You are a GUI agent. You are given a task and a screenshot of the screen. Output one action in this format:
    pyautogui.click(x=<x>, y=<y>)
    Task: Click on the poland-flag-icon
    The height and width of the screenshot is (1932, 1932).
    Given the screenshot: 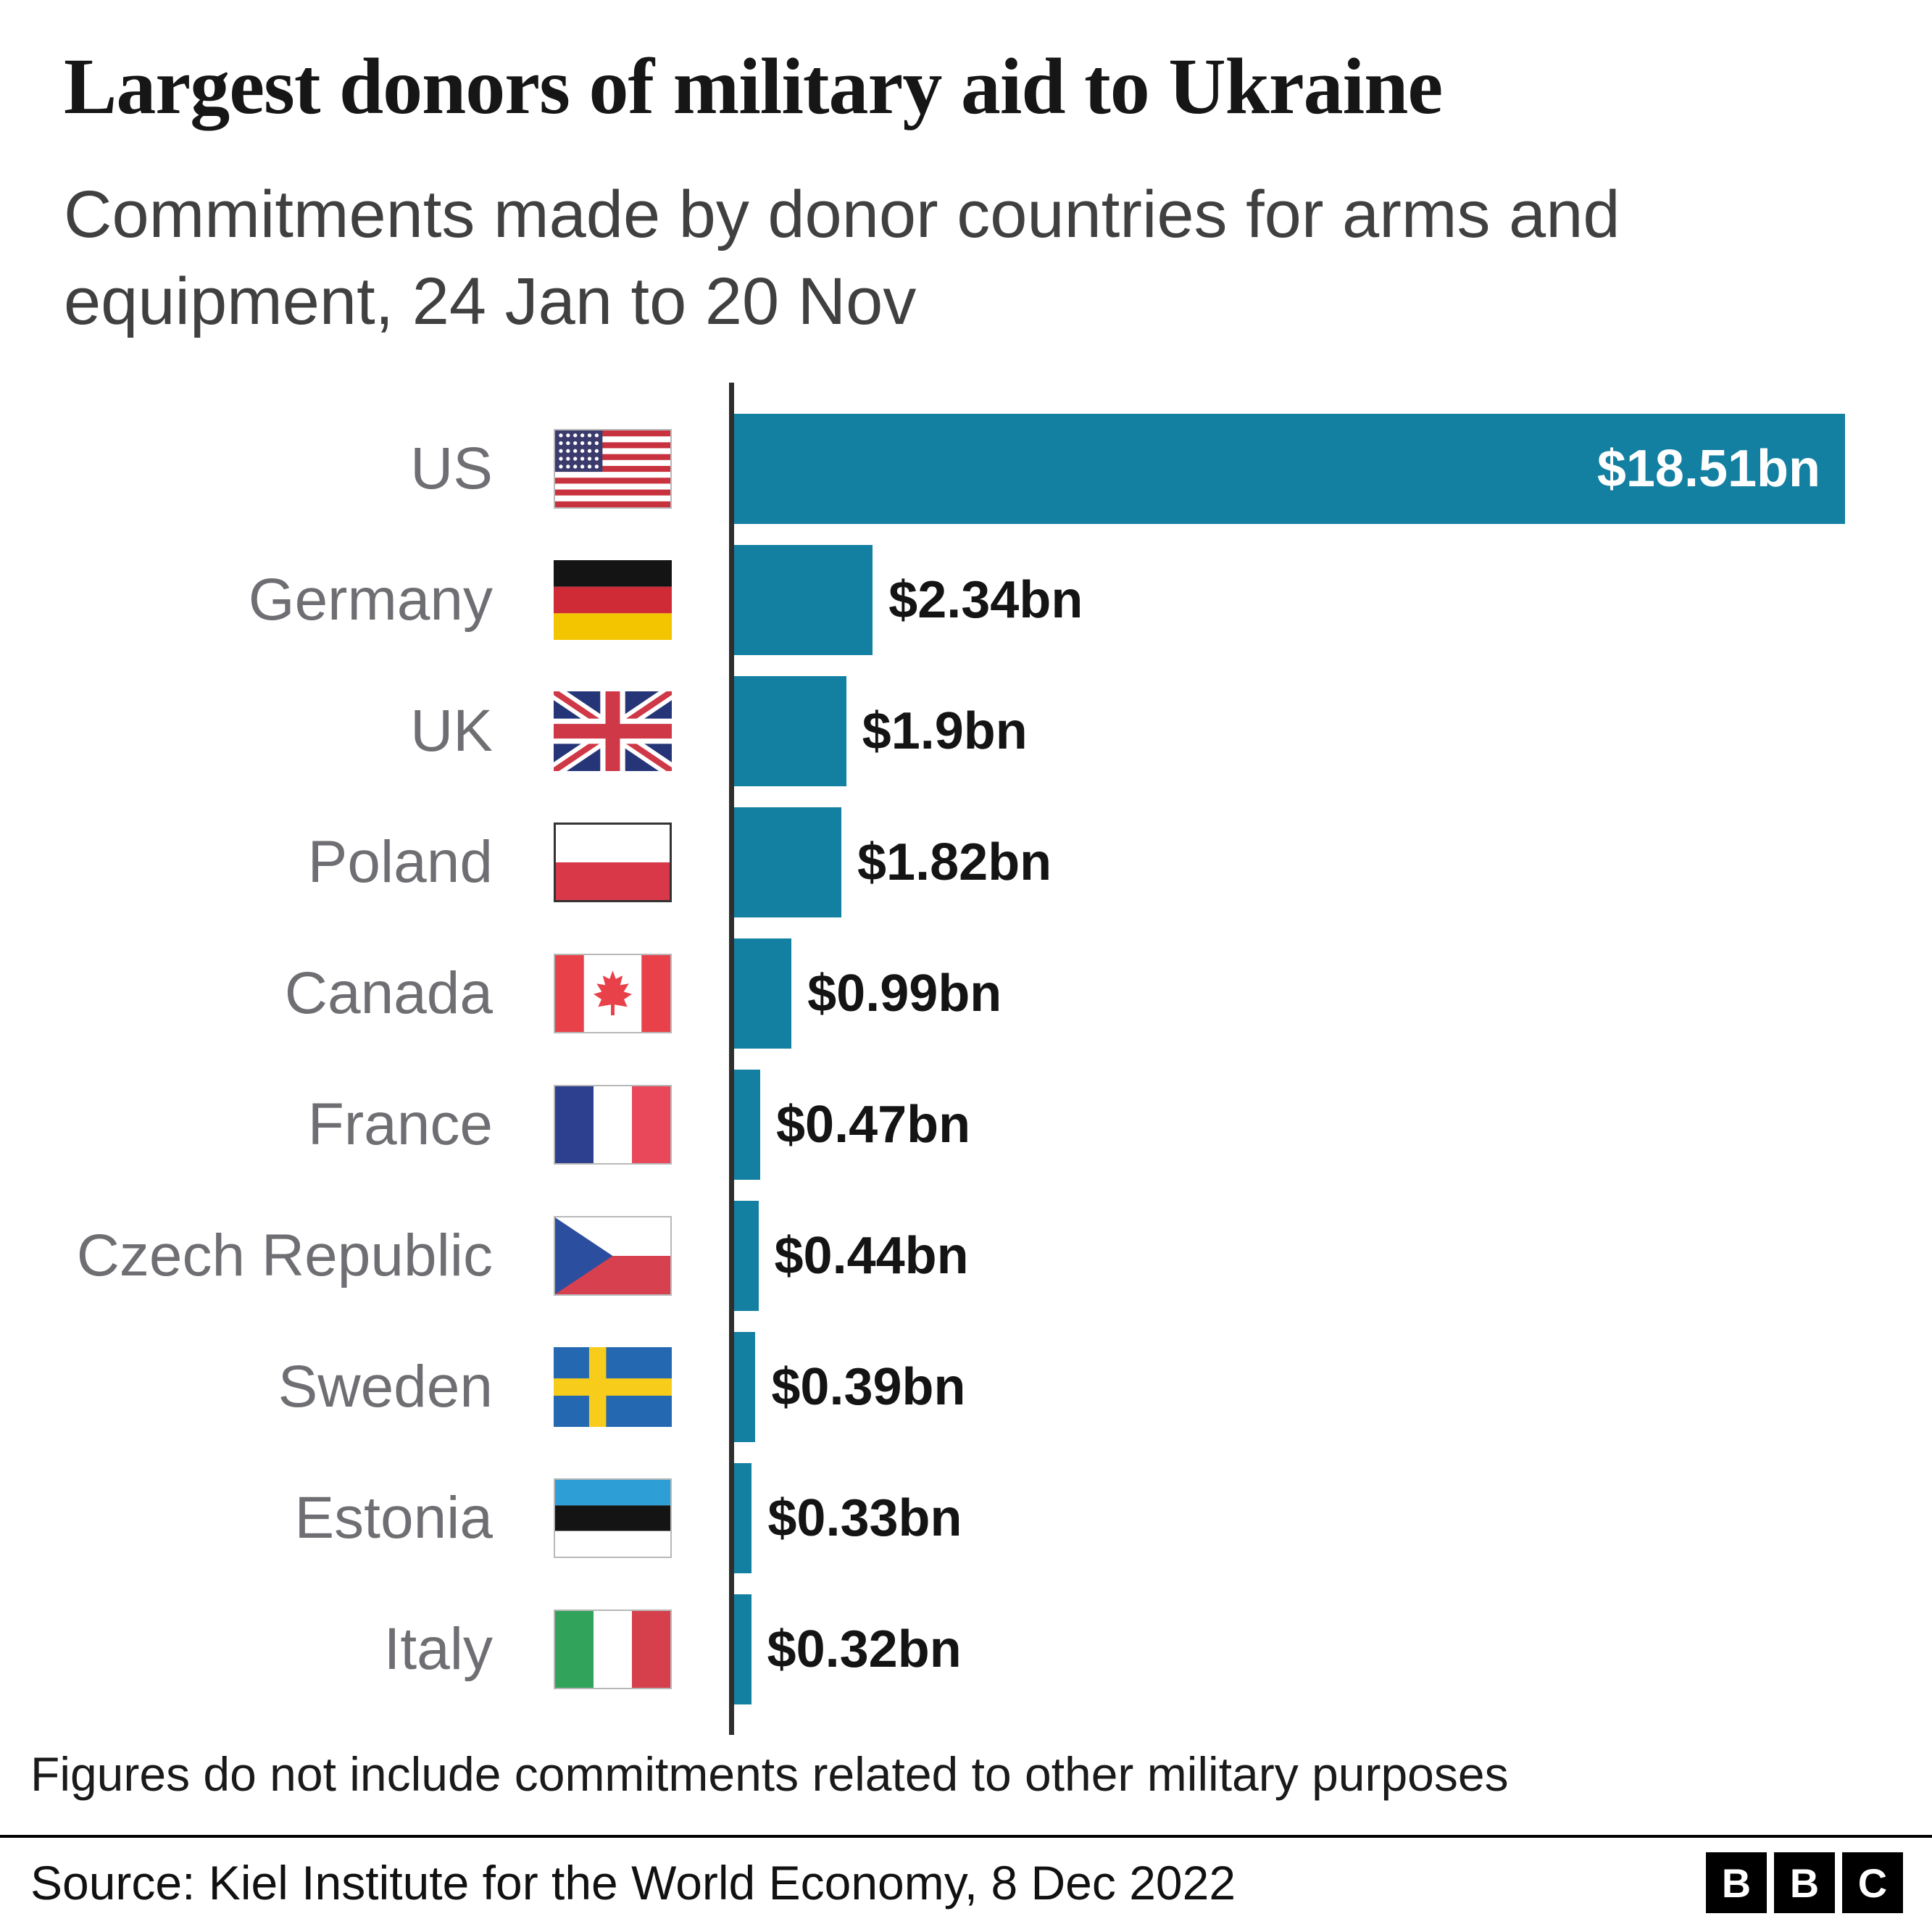 What is the action you would take?
    pyautogui.click(x=612, y=862)
    